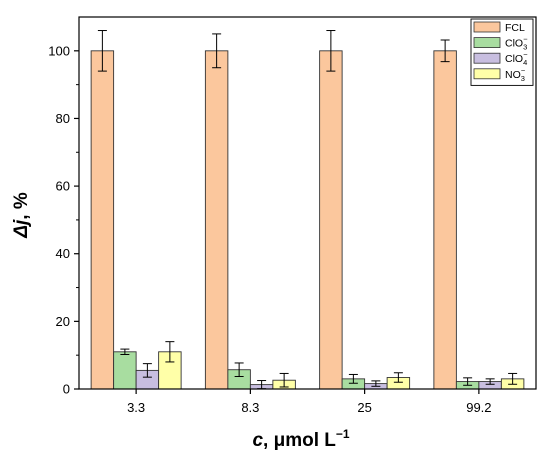 The image size is (550, 461). Describe the element at coordinates (59, 50) in the screenshot. I see `y-tick-label: 100` at that location.